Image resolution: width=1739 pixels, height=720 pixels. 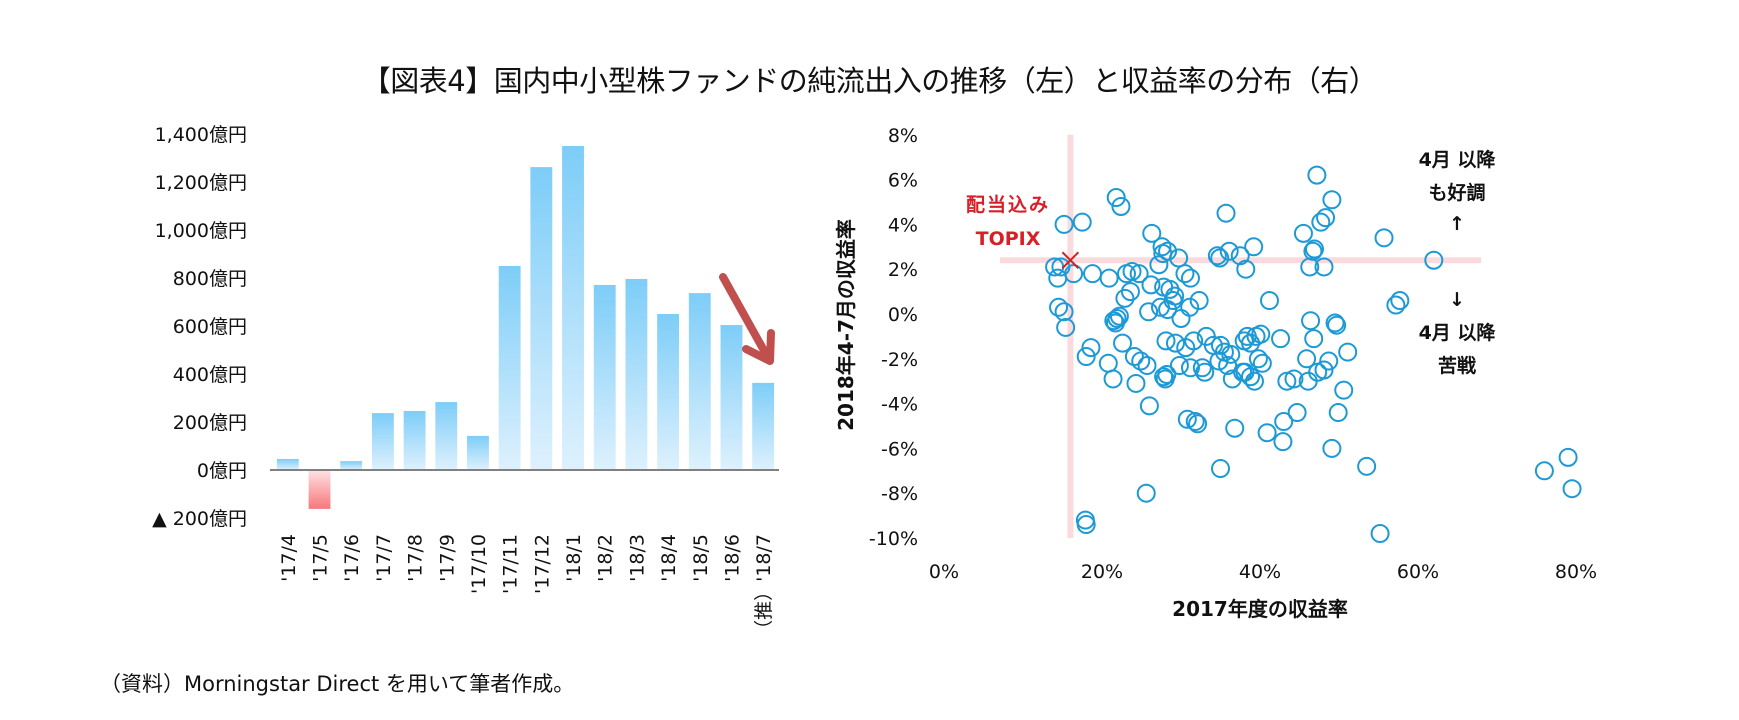 What do you see at coordinates (899, 405) in the screenshot?
I see `scatter-y-tick-label: -4%` at bounding box center [899, 405].